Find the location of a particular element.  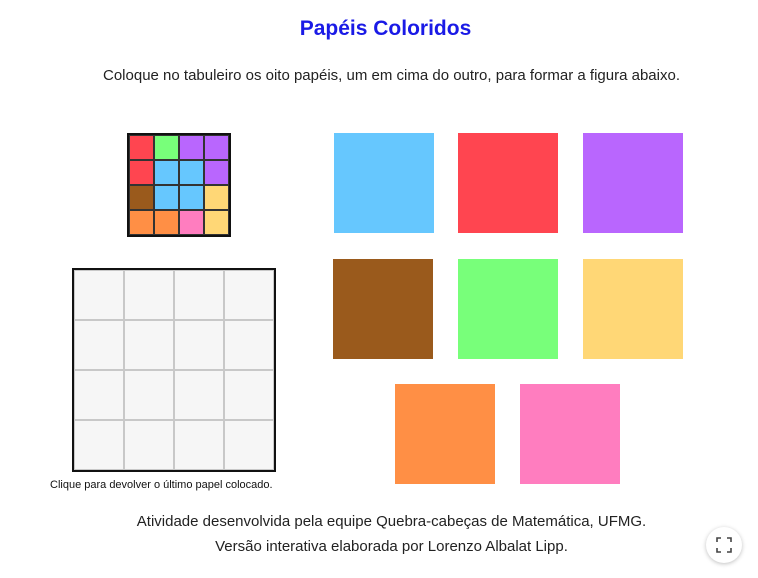

target-cell-green is located at coordinates (166, 147).